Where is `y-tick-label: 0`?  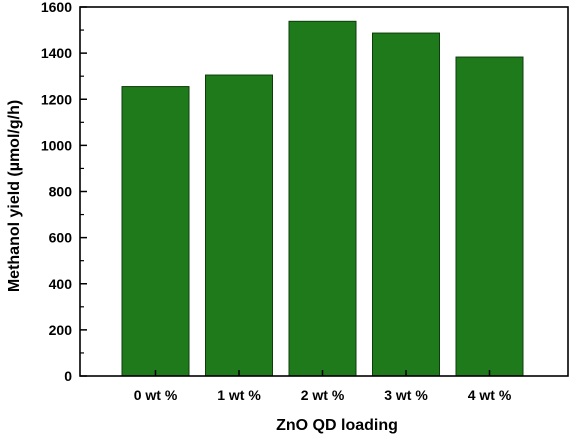 y-tick-label: 0 is located at coordinates (68, 376).